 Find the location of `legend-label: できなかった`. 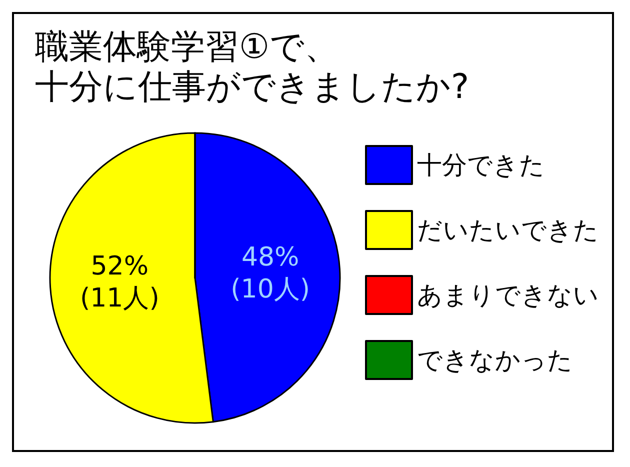

legend-label: できなかった is located at coordinates (495, 360).